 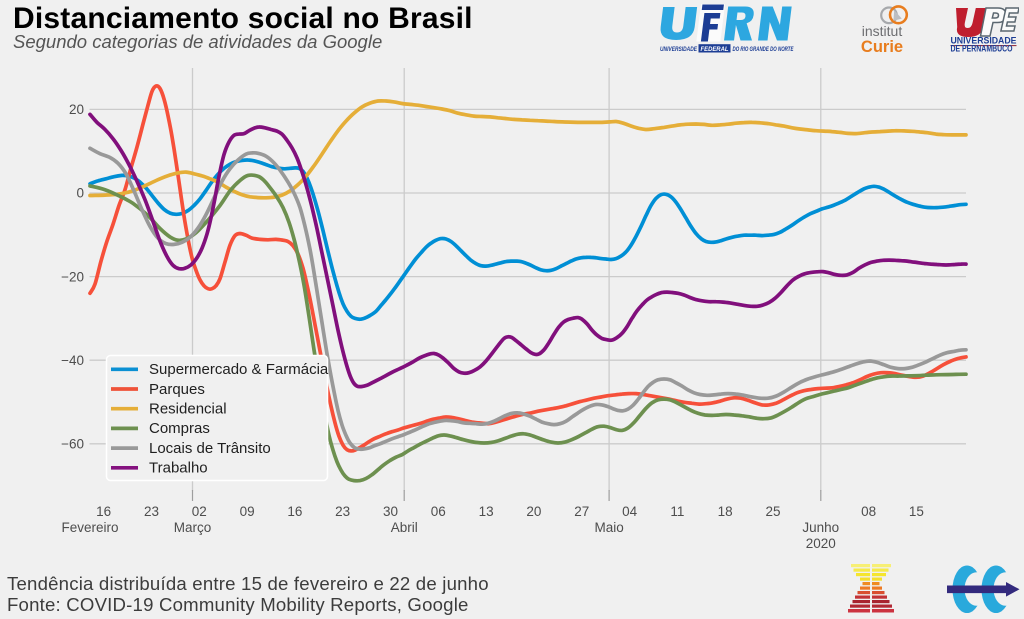 What do you see at coordinates (916, 511) in the screenshot?
I see `svg-text: 15` at bounding box center [916, 511].